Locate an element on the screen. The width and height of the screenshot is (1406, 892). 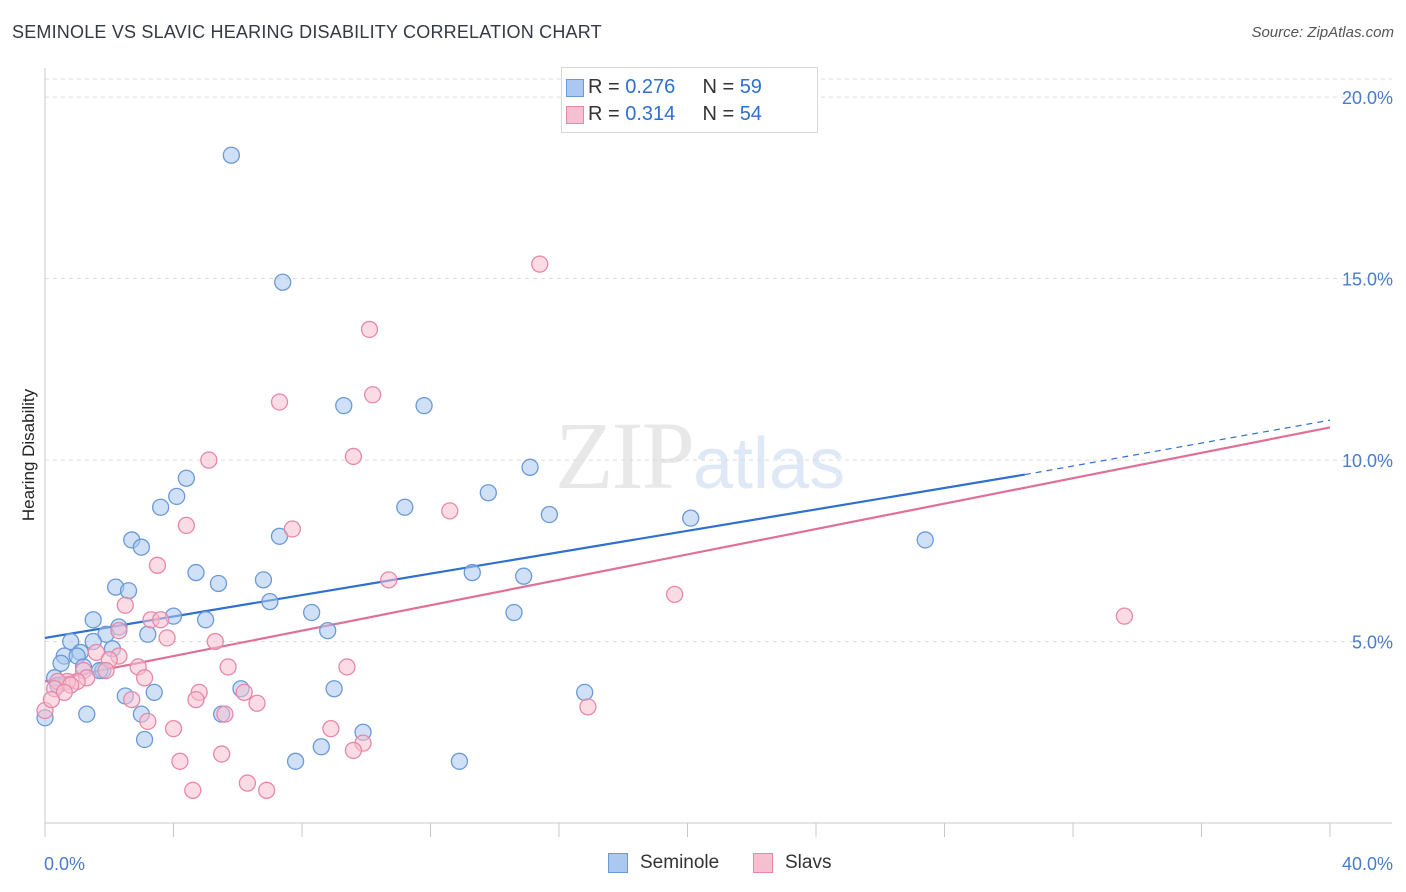
legend-row-seminole: R = 0.276 N = 59 is located at coordinates (664, 87).